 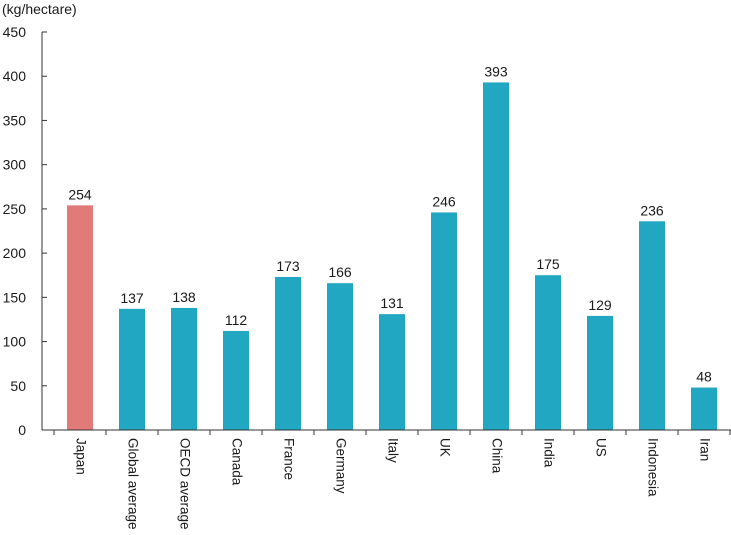 What do you see at coordinates (80, 194) in the screenshot?
I see `bar-value-label: 254` at bounding box center [80, 194].